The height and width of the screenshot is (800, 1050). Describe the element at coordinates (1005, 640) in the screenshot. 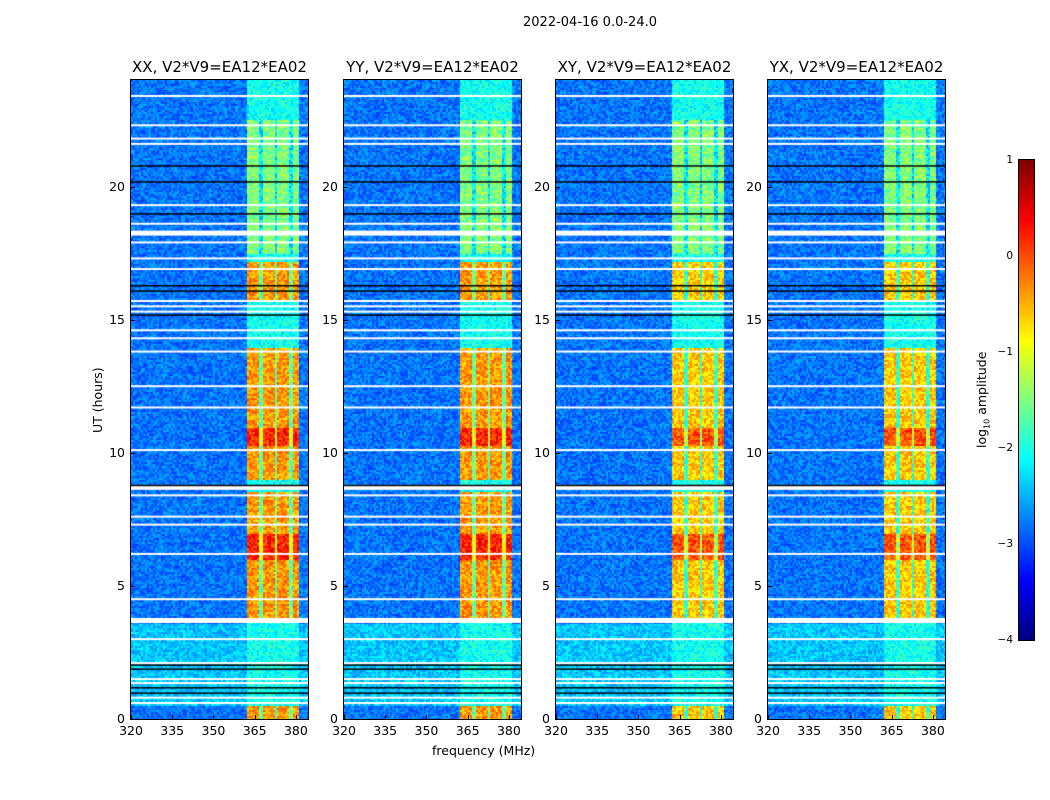

I see `colorbar-tick-label: −4` at that location.